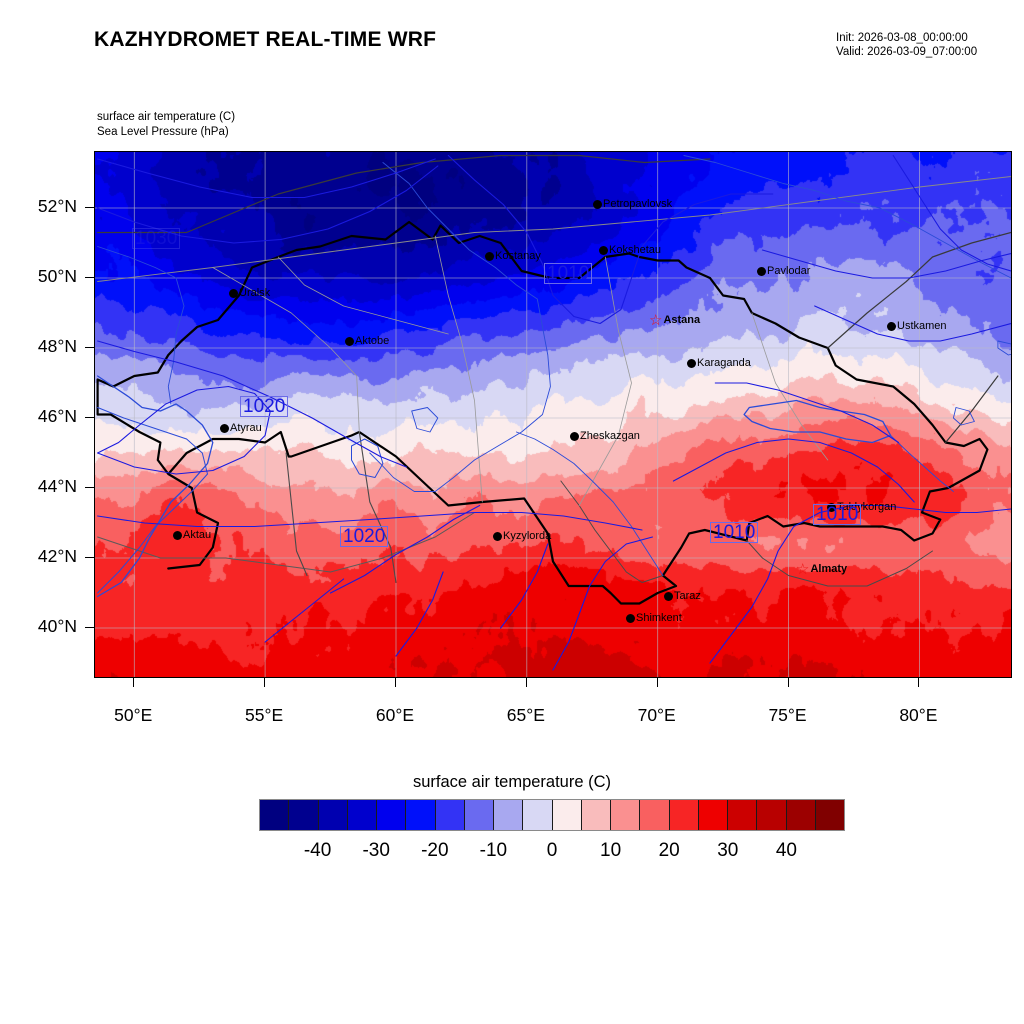 The image size is (1024, 1024). What do you see at coordinates (552, 855) in the screenshot?
I see `colorbar-tick-labels: -40 -30 -20 -10 0 10 20 30 40` at bounding box center [552, 855].